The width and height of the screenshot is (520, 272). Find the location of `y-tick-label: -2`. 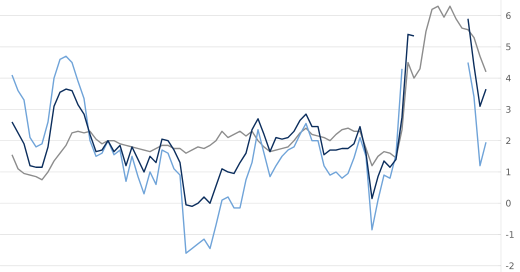

y-tick-label: -2 is located at coordinates (510, 266).